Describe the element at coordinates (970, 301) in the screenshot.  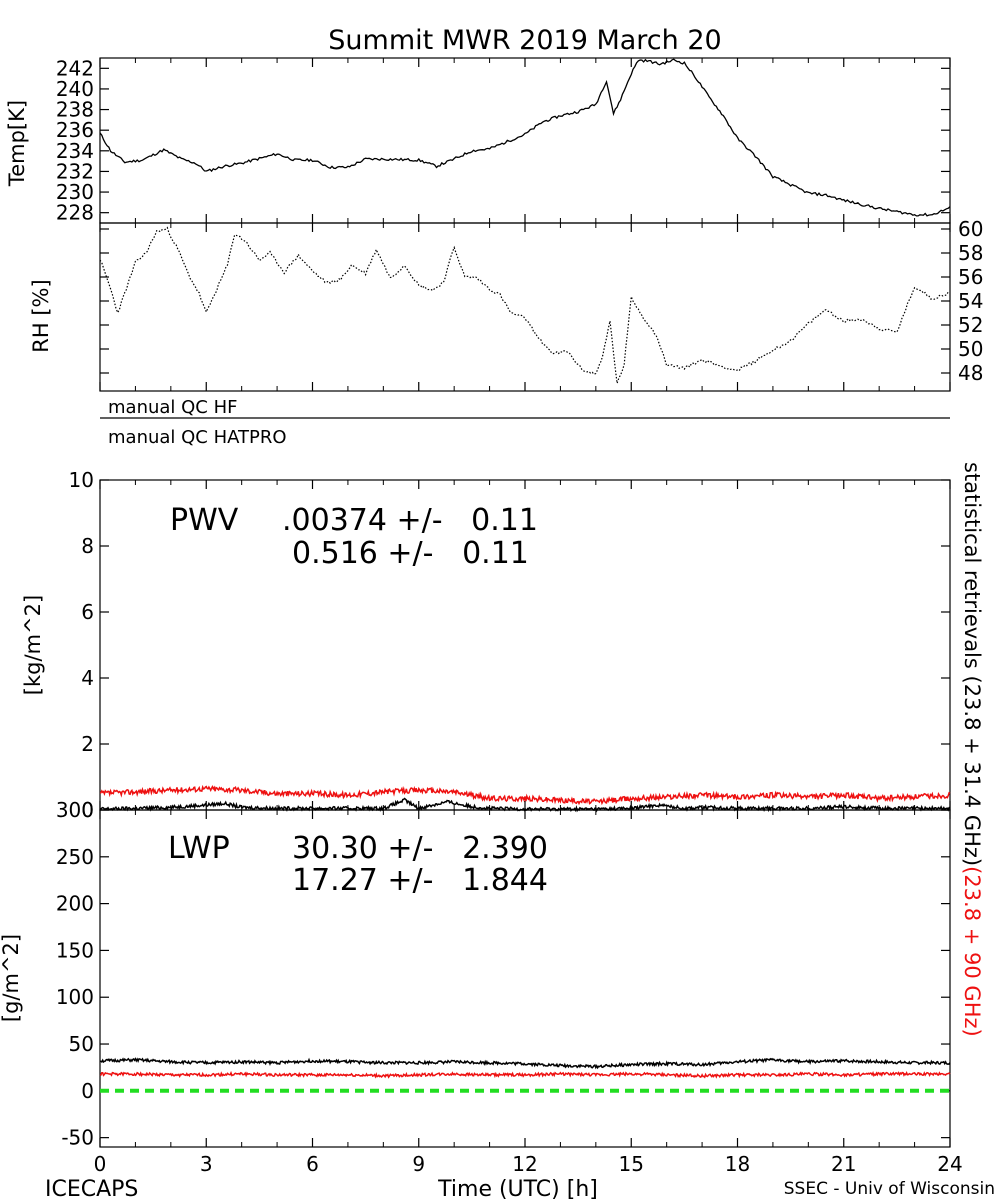
I see `y-tick-label: 54` at that location.